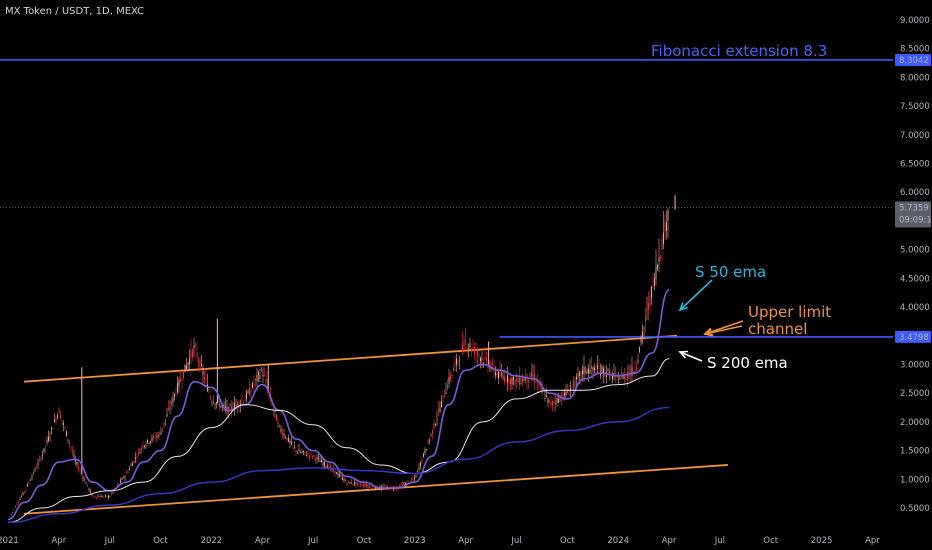 The width and height of the screenshot is (932, 550). Describe the element at coordinates (415, 541) in the screenshot. I see `x-tick-label: 2023` at that location.